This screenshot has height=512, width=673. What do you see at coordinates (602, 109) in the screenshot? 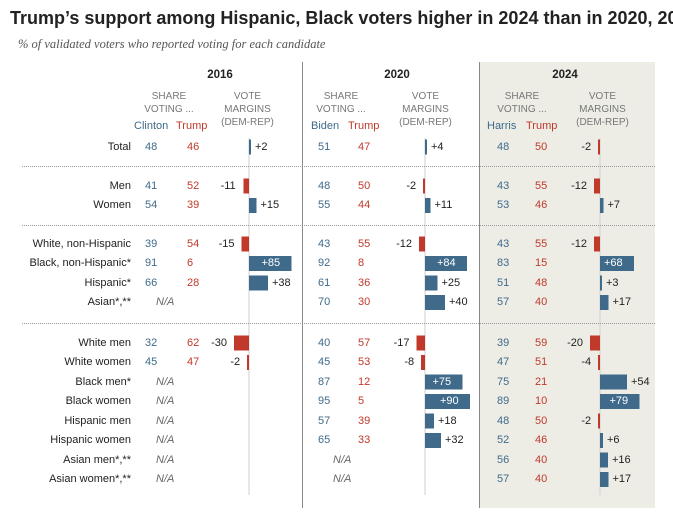
I see `margin-header-2024: VOTE MARGINS (DEM-REP)` at bounding box center [602, 109].